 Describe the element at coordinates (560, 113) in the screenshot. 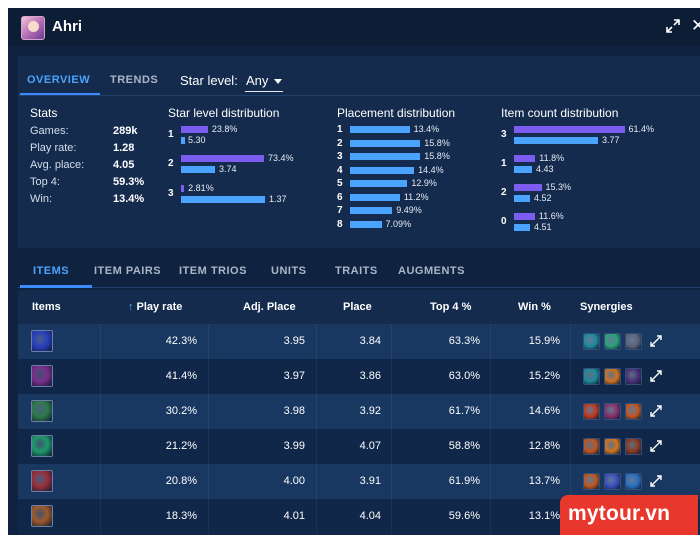

I see `item-count-distribution-title: Item count distribution` at that location.